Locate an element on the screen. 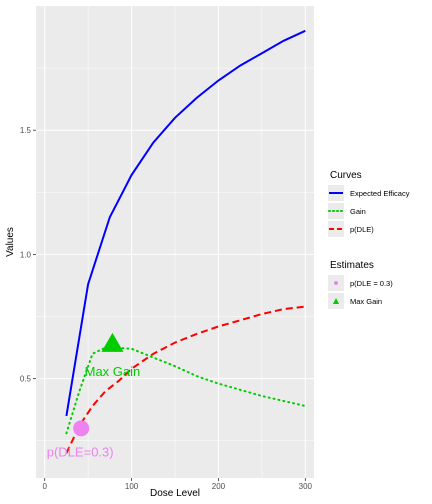 The image size is (432, 504). legend-curves: Curves Expected Efficacy Gain p(DLE) is located at coordinates (369, 203).